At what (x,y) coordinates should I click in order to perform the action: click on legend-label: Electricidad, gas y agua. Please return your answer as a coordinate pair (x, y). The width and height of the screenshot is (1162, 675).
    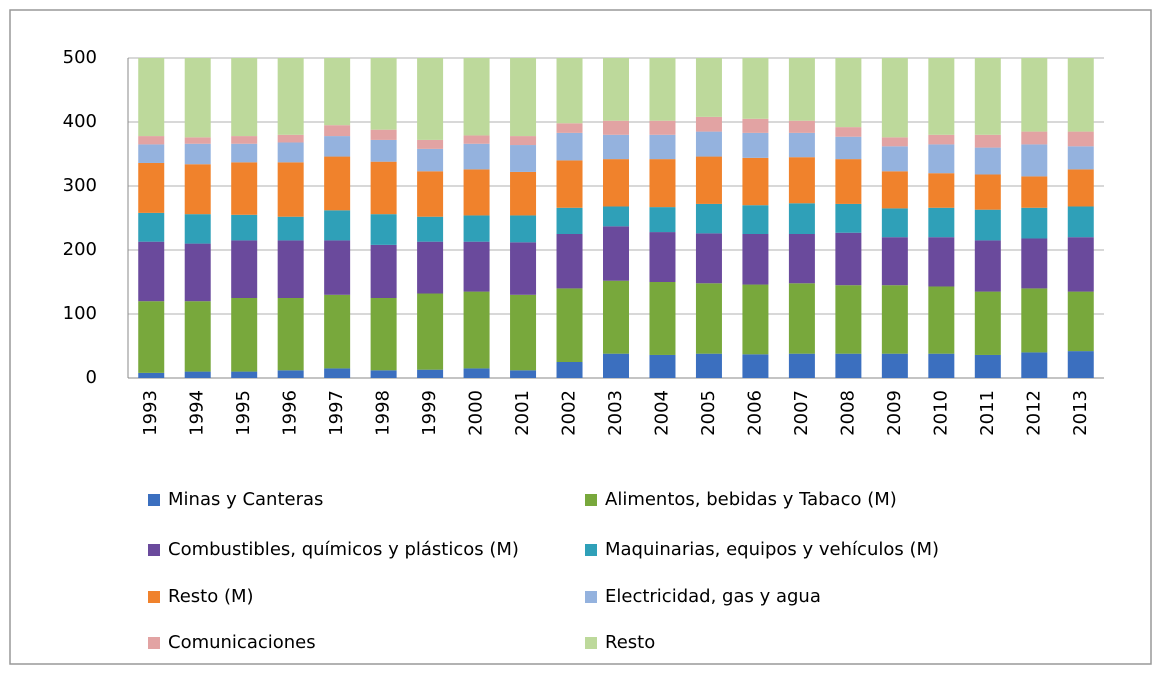
    Looking at the image, I should click on (713, 596).